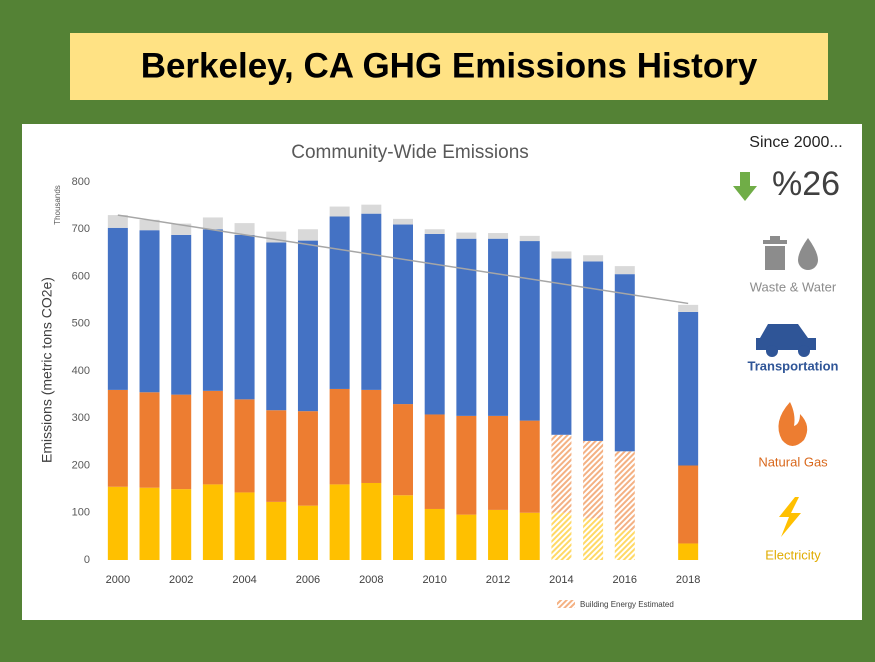  Describe the element at coordinates (81, 182) in the screenshot. I see `y-tick-label: 800` at that location.